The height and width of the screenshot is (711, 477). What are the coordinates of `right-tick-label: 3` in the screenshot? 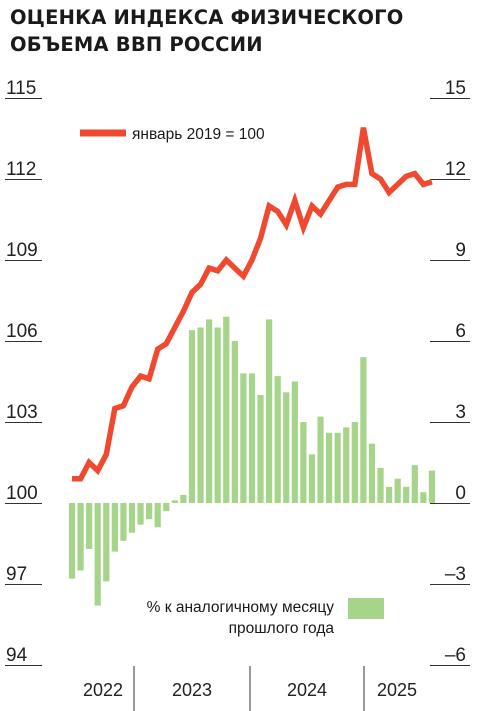 It's located at (460, 412).